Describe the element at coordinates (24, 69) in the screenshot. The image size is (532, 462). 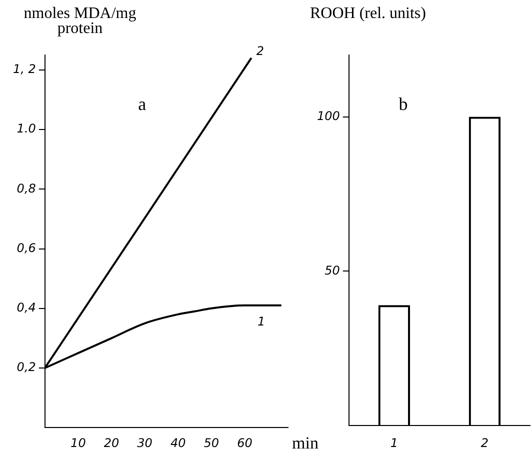
I see `y-tick-label: 1, 2` at that location.